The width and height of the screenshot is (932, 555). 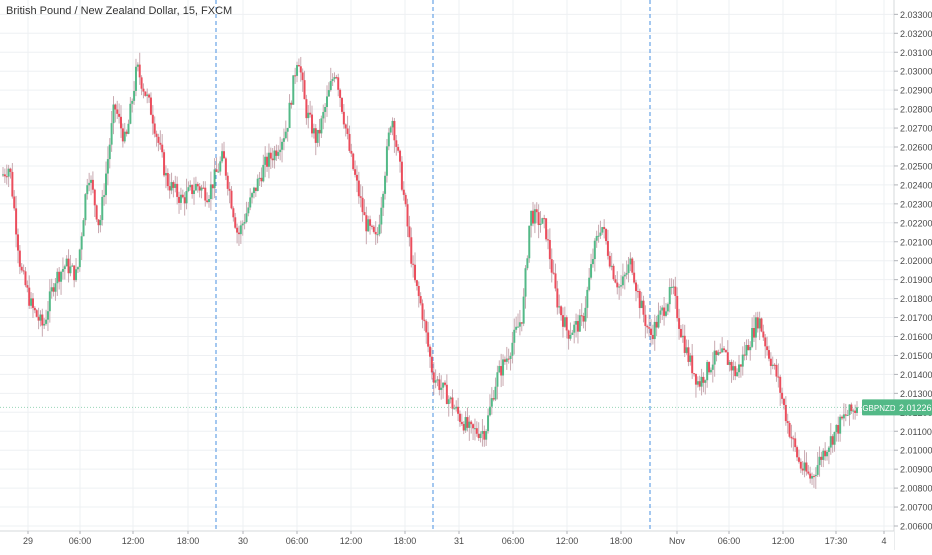 What do you see at coordinates (916, 166) in the screenshot?
I see `price-tick-label: 2.02500` at bounding box center [916, 166].